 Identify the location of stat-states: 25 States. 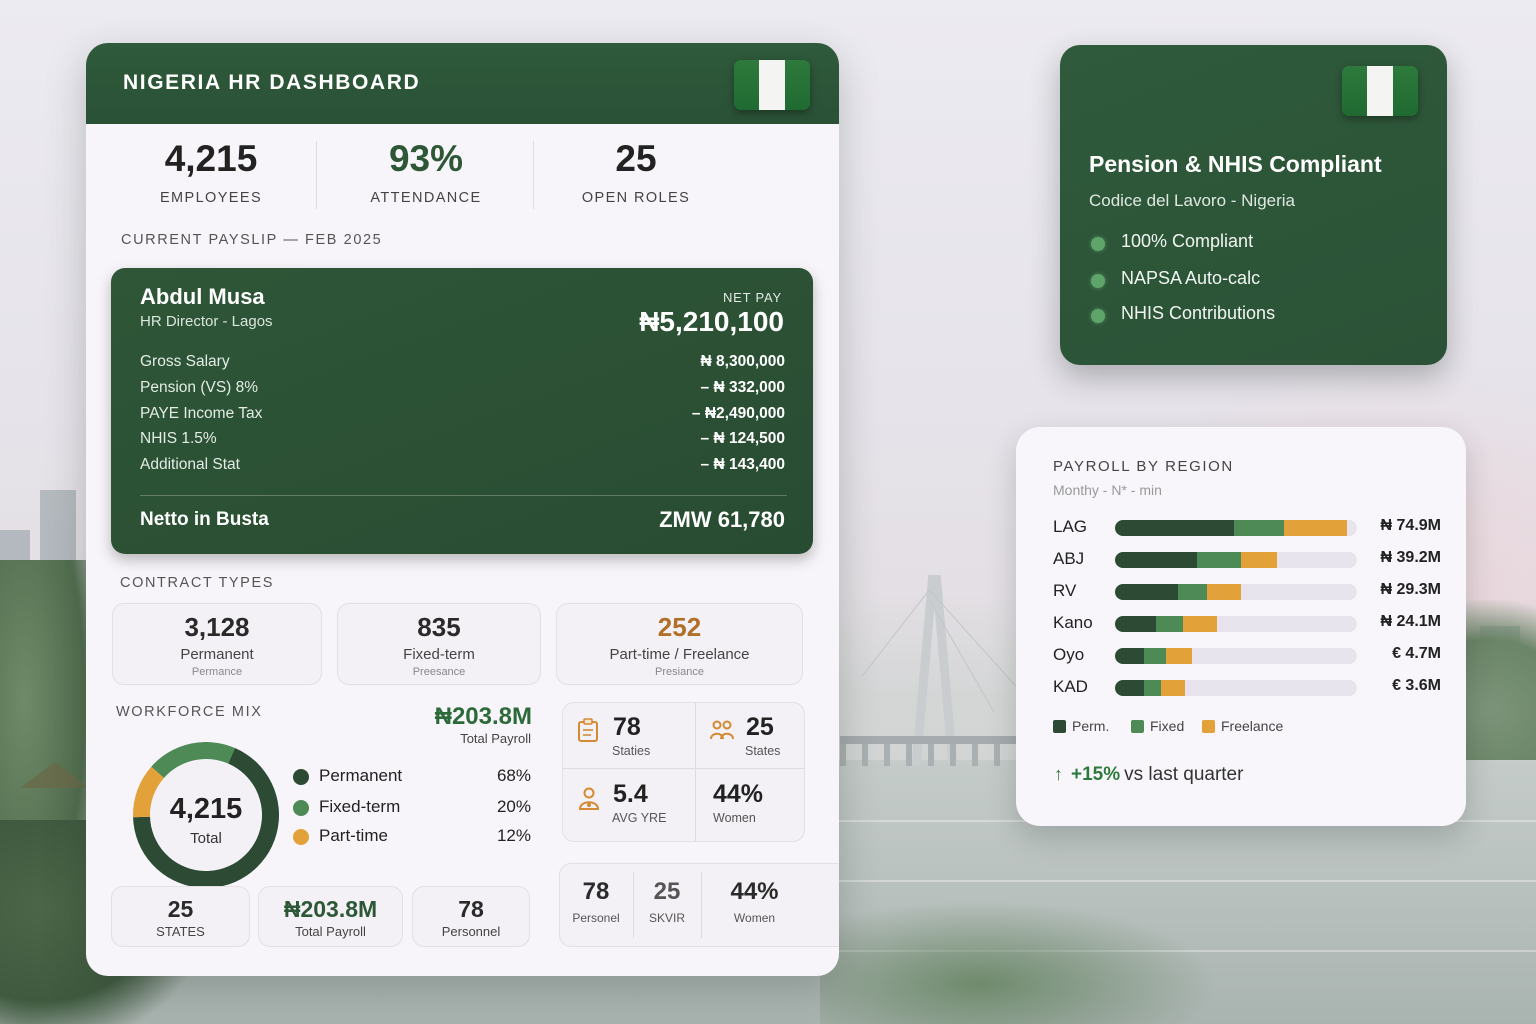
(753, 733).